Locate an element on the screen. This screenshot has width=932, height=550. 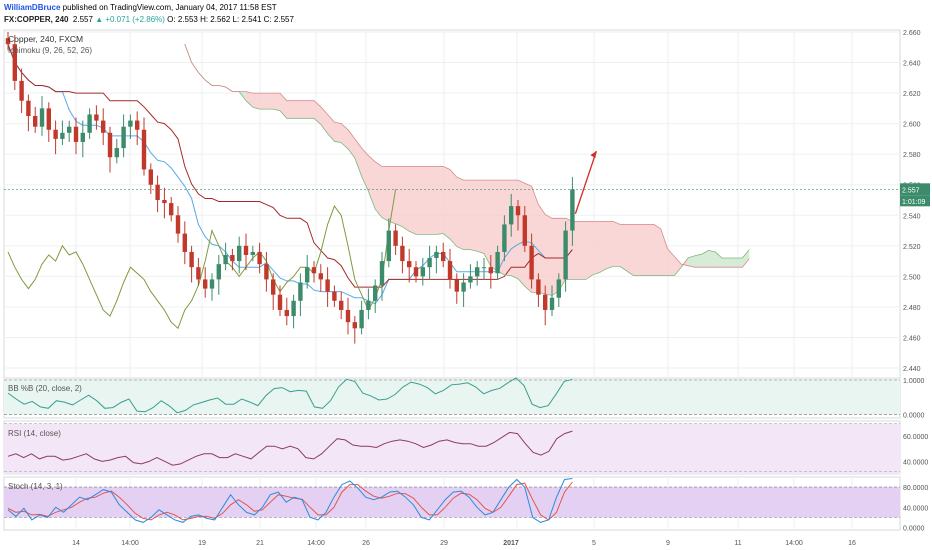
time-tick: 19 is located at coordinates (202, 543).